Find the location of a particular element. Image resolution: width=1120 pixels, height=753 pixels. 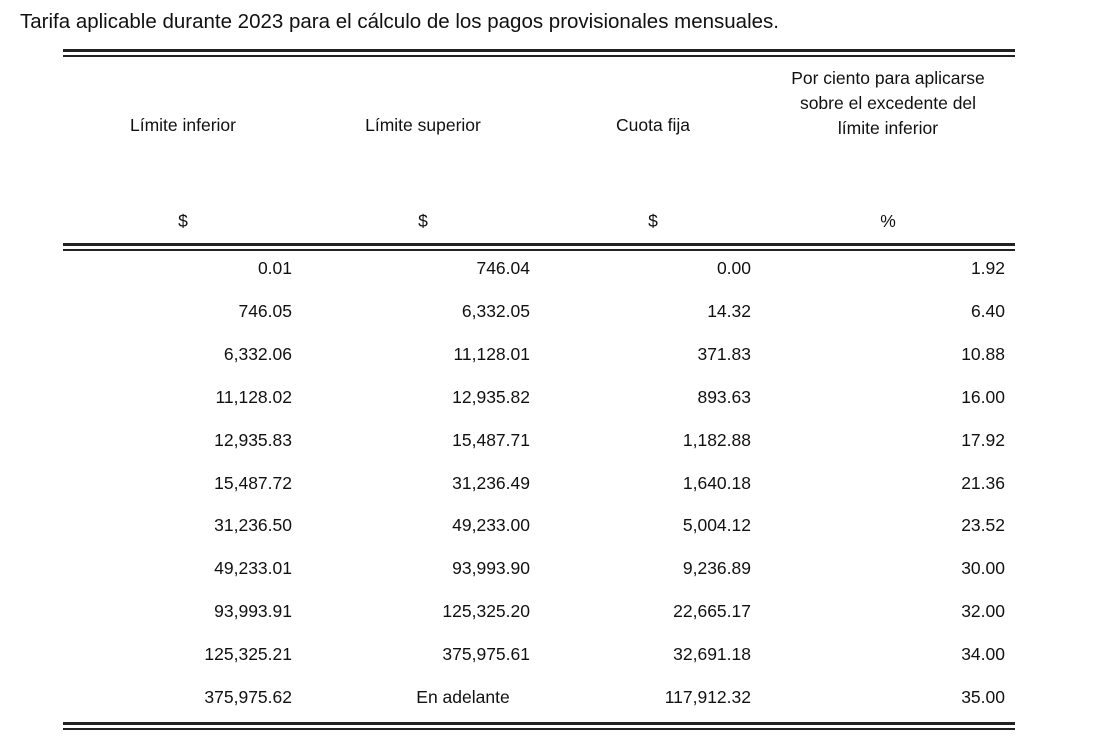

unit-limite-superior: $ is located at coordinates (423, 221).